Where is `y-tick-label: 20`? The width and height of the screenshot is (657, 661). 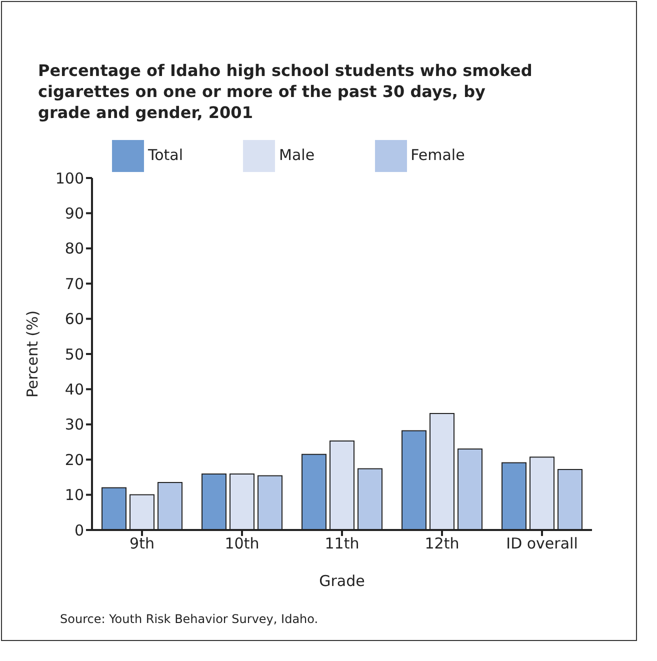 y-tick-label: 20 is located at coordinates (74, 459).